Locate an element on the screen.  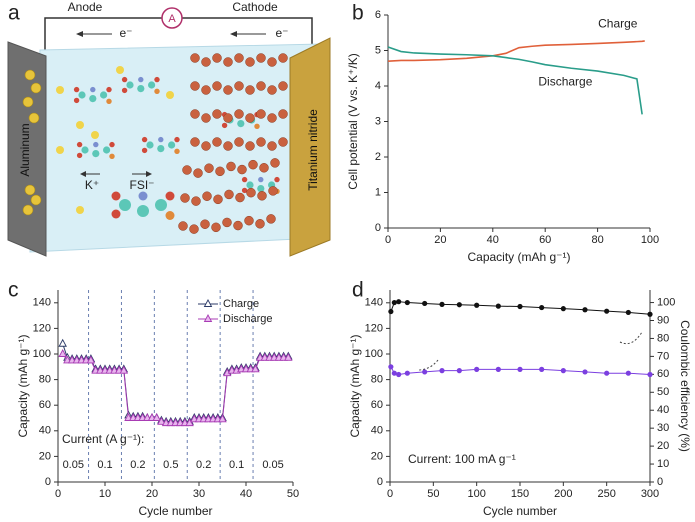
y-tick-label: 40 is located at coordinates (45, 431).